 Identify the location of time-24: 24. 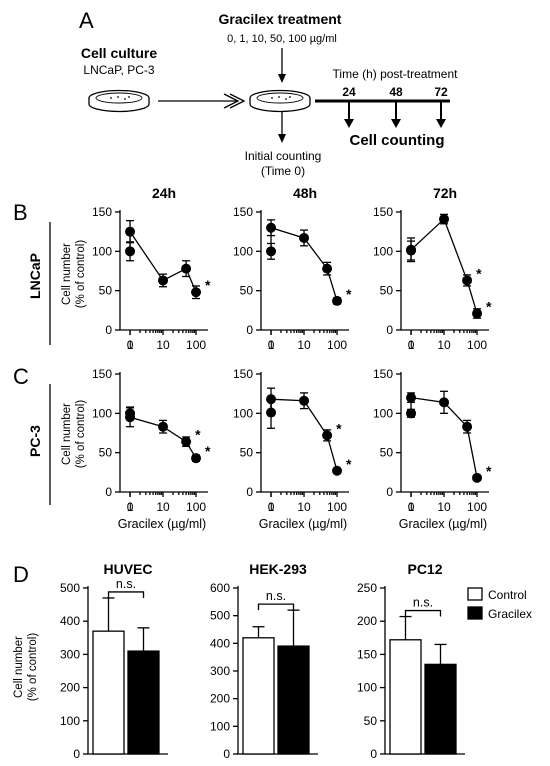
(349, 92).